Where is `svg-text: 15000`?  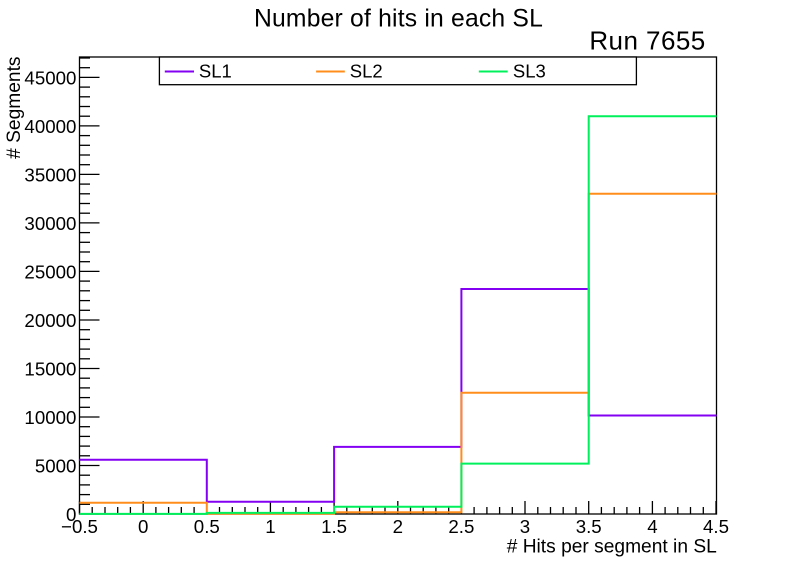
svg-text: 15000 is located at coordinates (50, 369).